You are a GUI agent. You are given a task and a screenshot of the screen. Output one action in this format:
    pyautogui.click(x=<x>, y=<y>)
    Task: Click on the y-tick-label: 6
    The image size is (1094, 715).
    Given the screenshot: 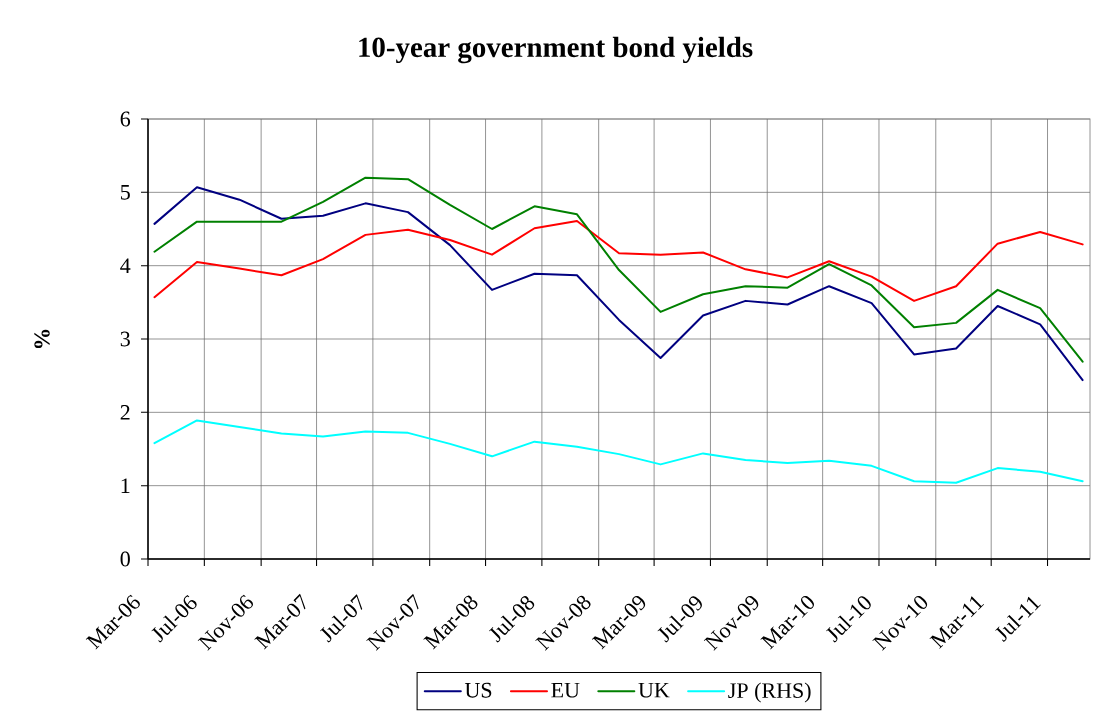 What is the action you would take?
    pyautogui.click(x=125, y=119)
    